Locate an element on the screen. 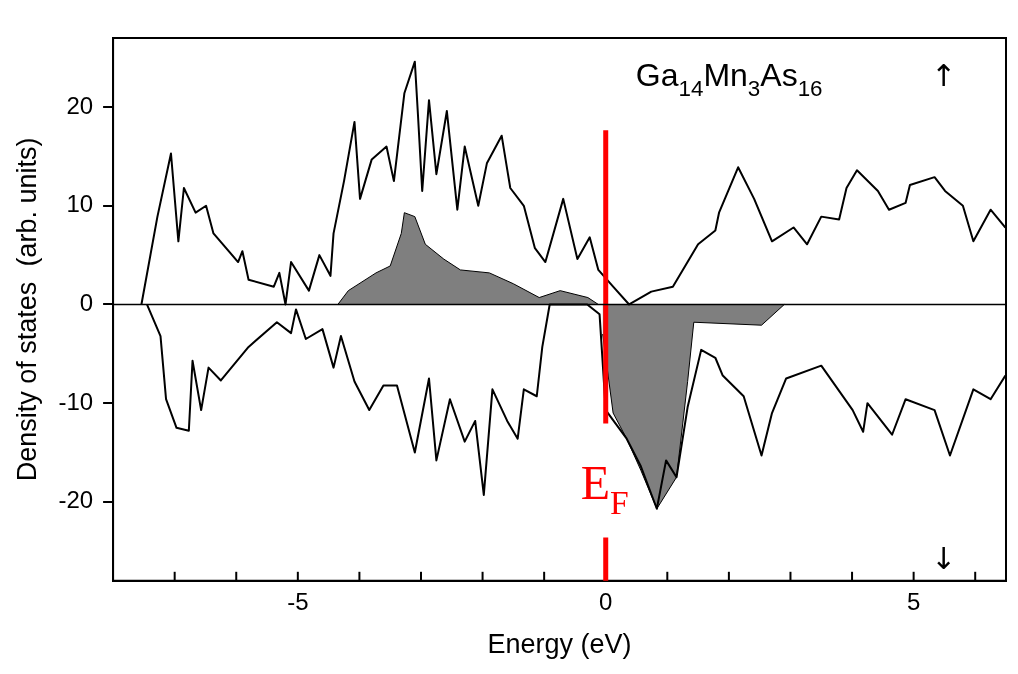 Image resolution: width=1018 pixels, height=674 pixels. y-tick-label: -10 is located at coordinates (76, 401).